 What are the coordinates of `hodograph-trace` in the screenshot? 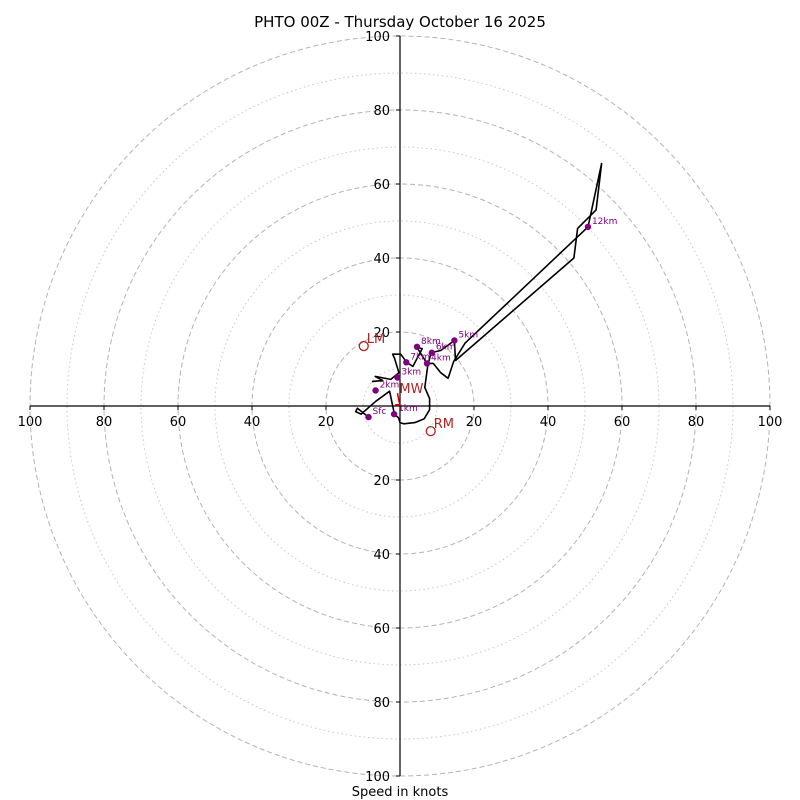 It's located at (478, 293).